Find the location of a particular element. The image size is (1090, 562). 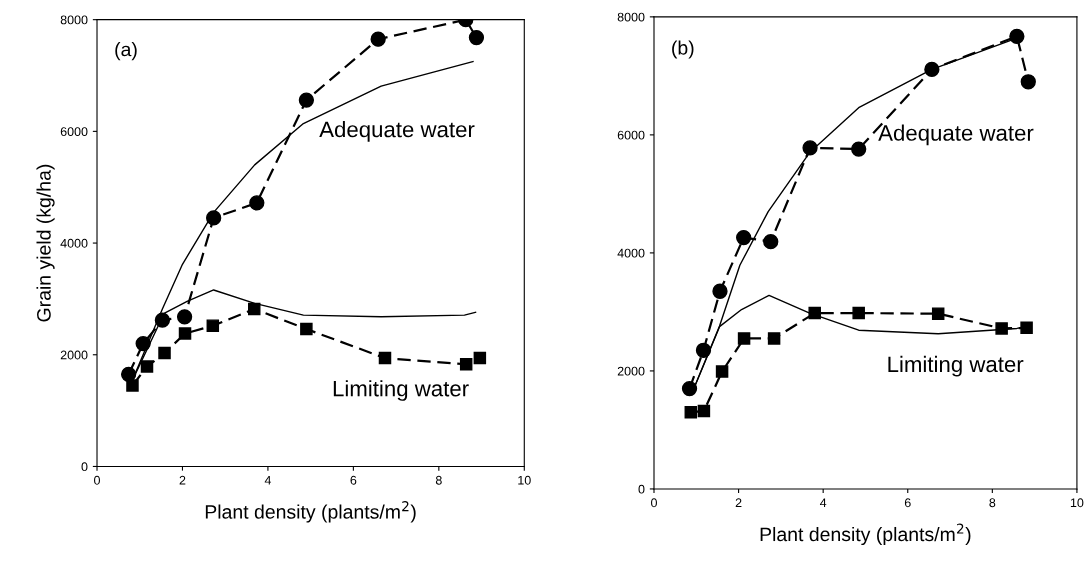

y-axis-title: Grain yield (kg/ha) is located at coordinates (45, 243).